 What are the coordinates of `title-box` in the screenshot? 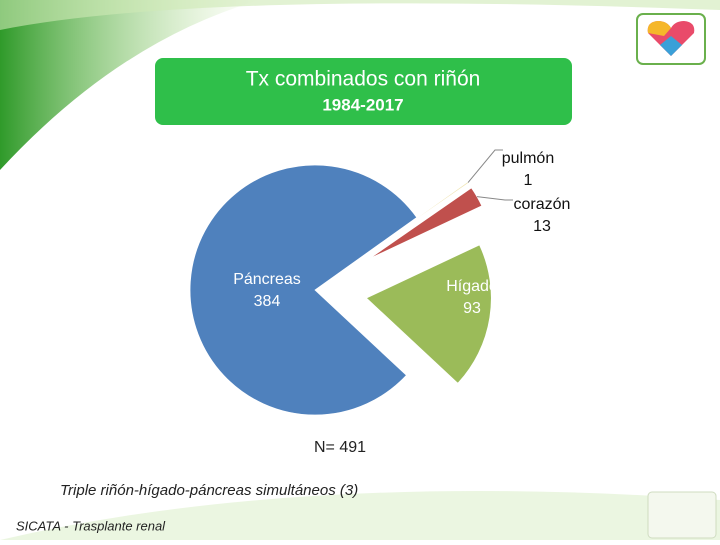 It's located at (363, 91).